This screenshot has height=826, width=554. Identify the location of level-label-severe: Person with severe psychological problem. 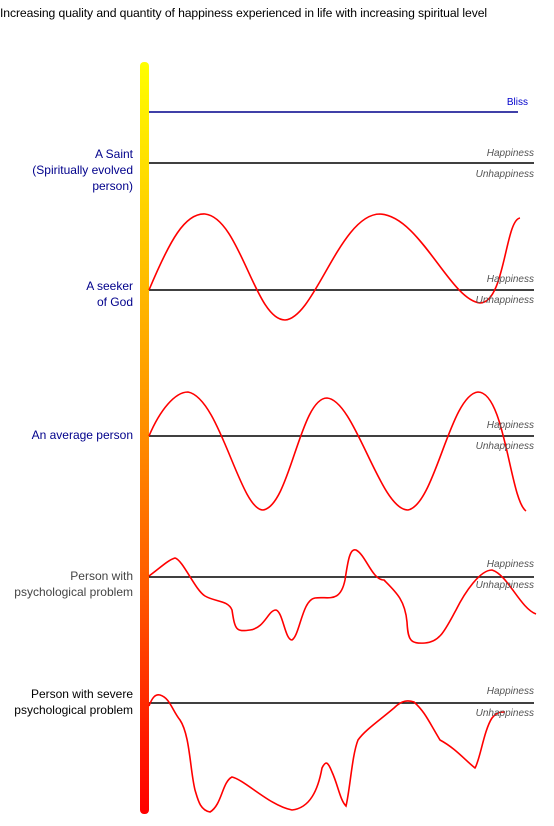
(73, 702).